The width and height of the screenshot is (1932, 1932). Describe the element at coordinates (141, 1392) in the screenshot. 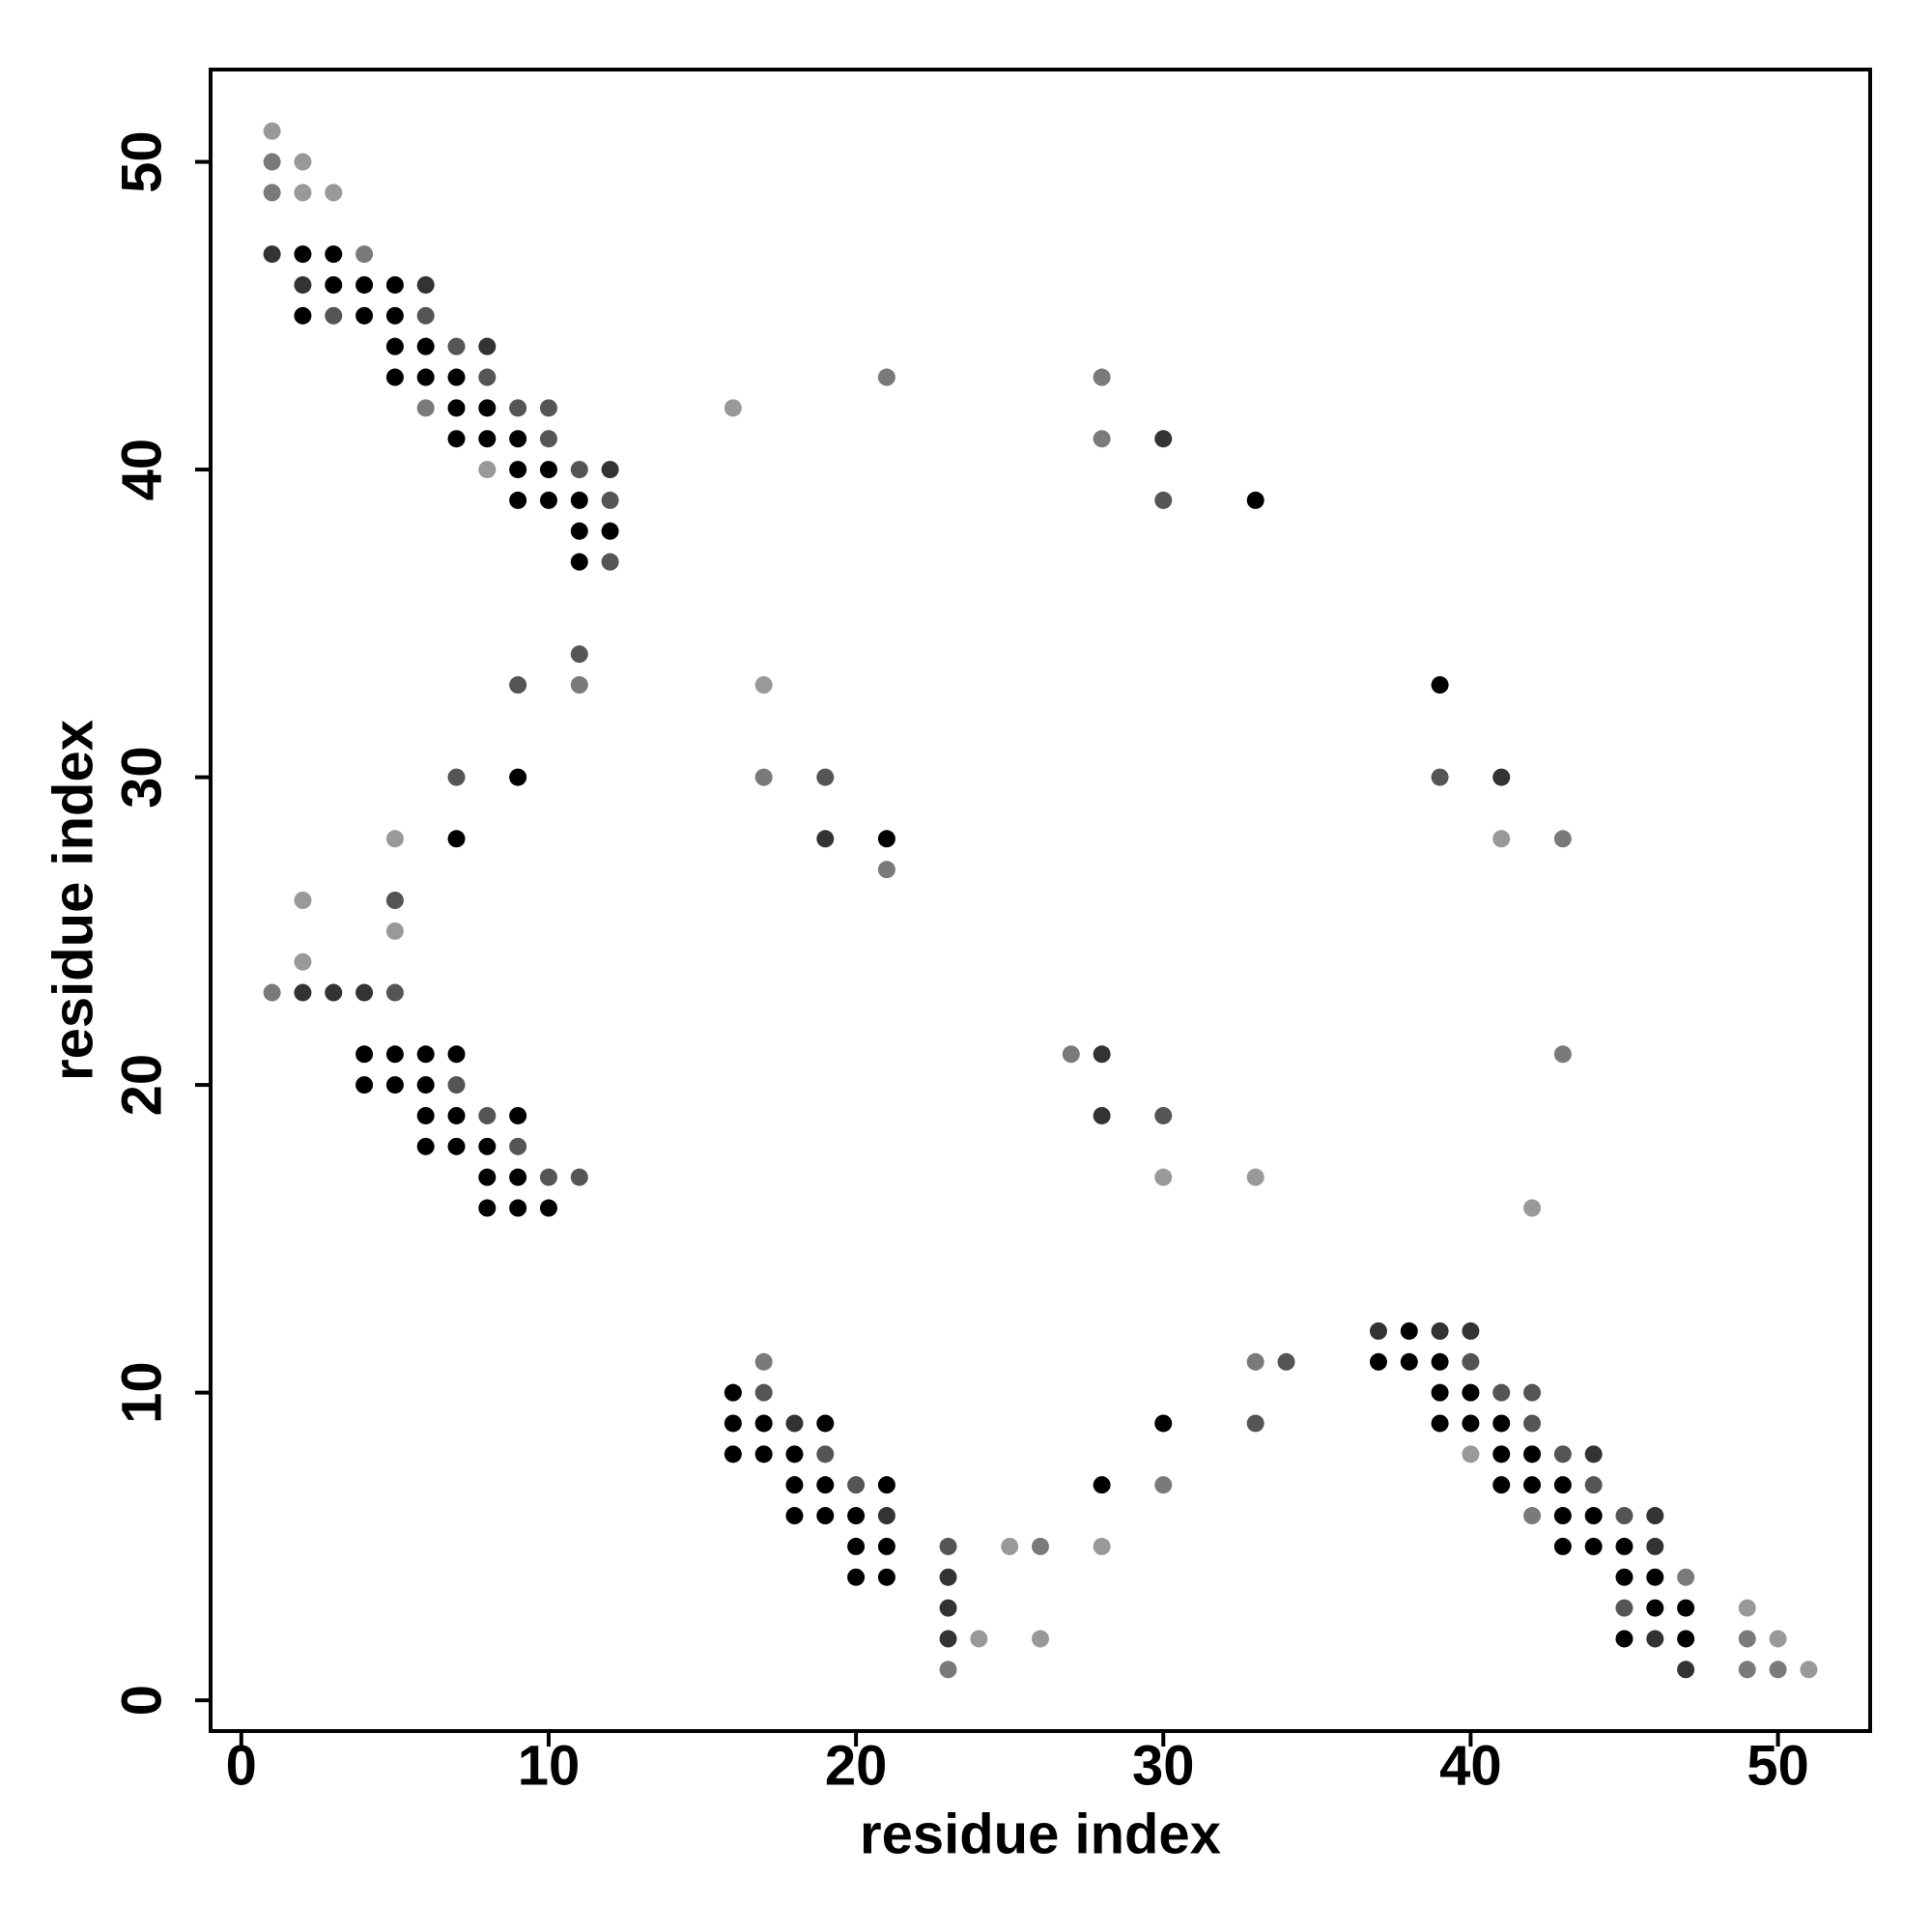

I see `y-tick-label: 10` at that location.